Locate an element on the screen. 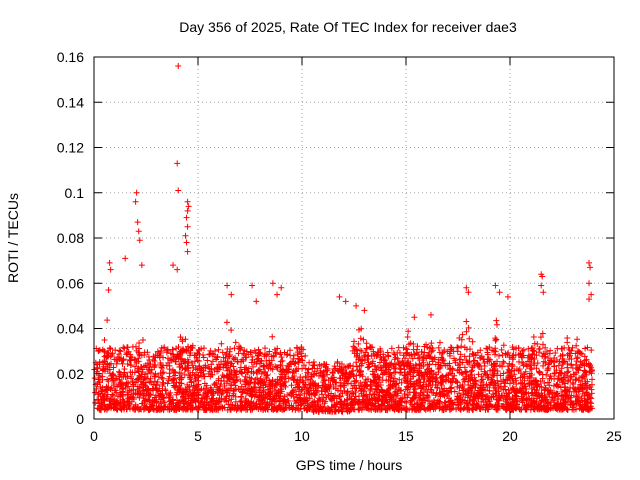 This screenshot has width=640, height=480. y-tick-label: 0.08 is located at coordinates (70, 238).